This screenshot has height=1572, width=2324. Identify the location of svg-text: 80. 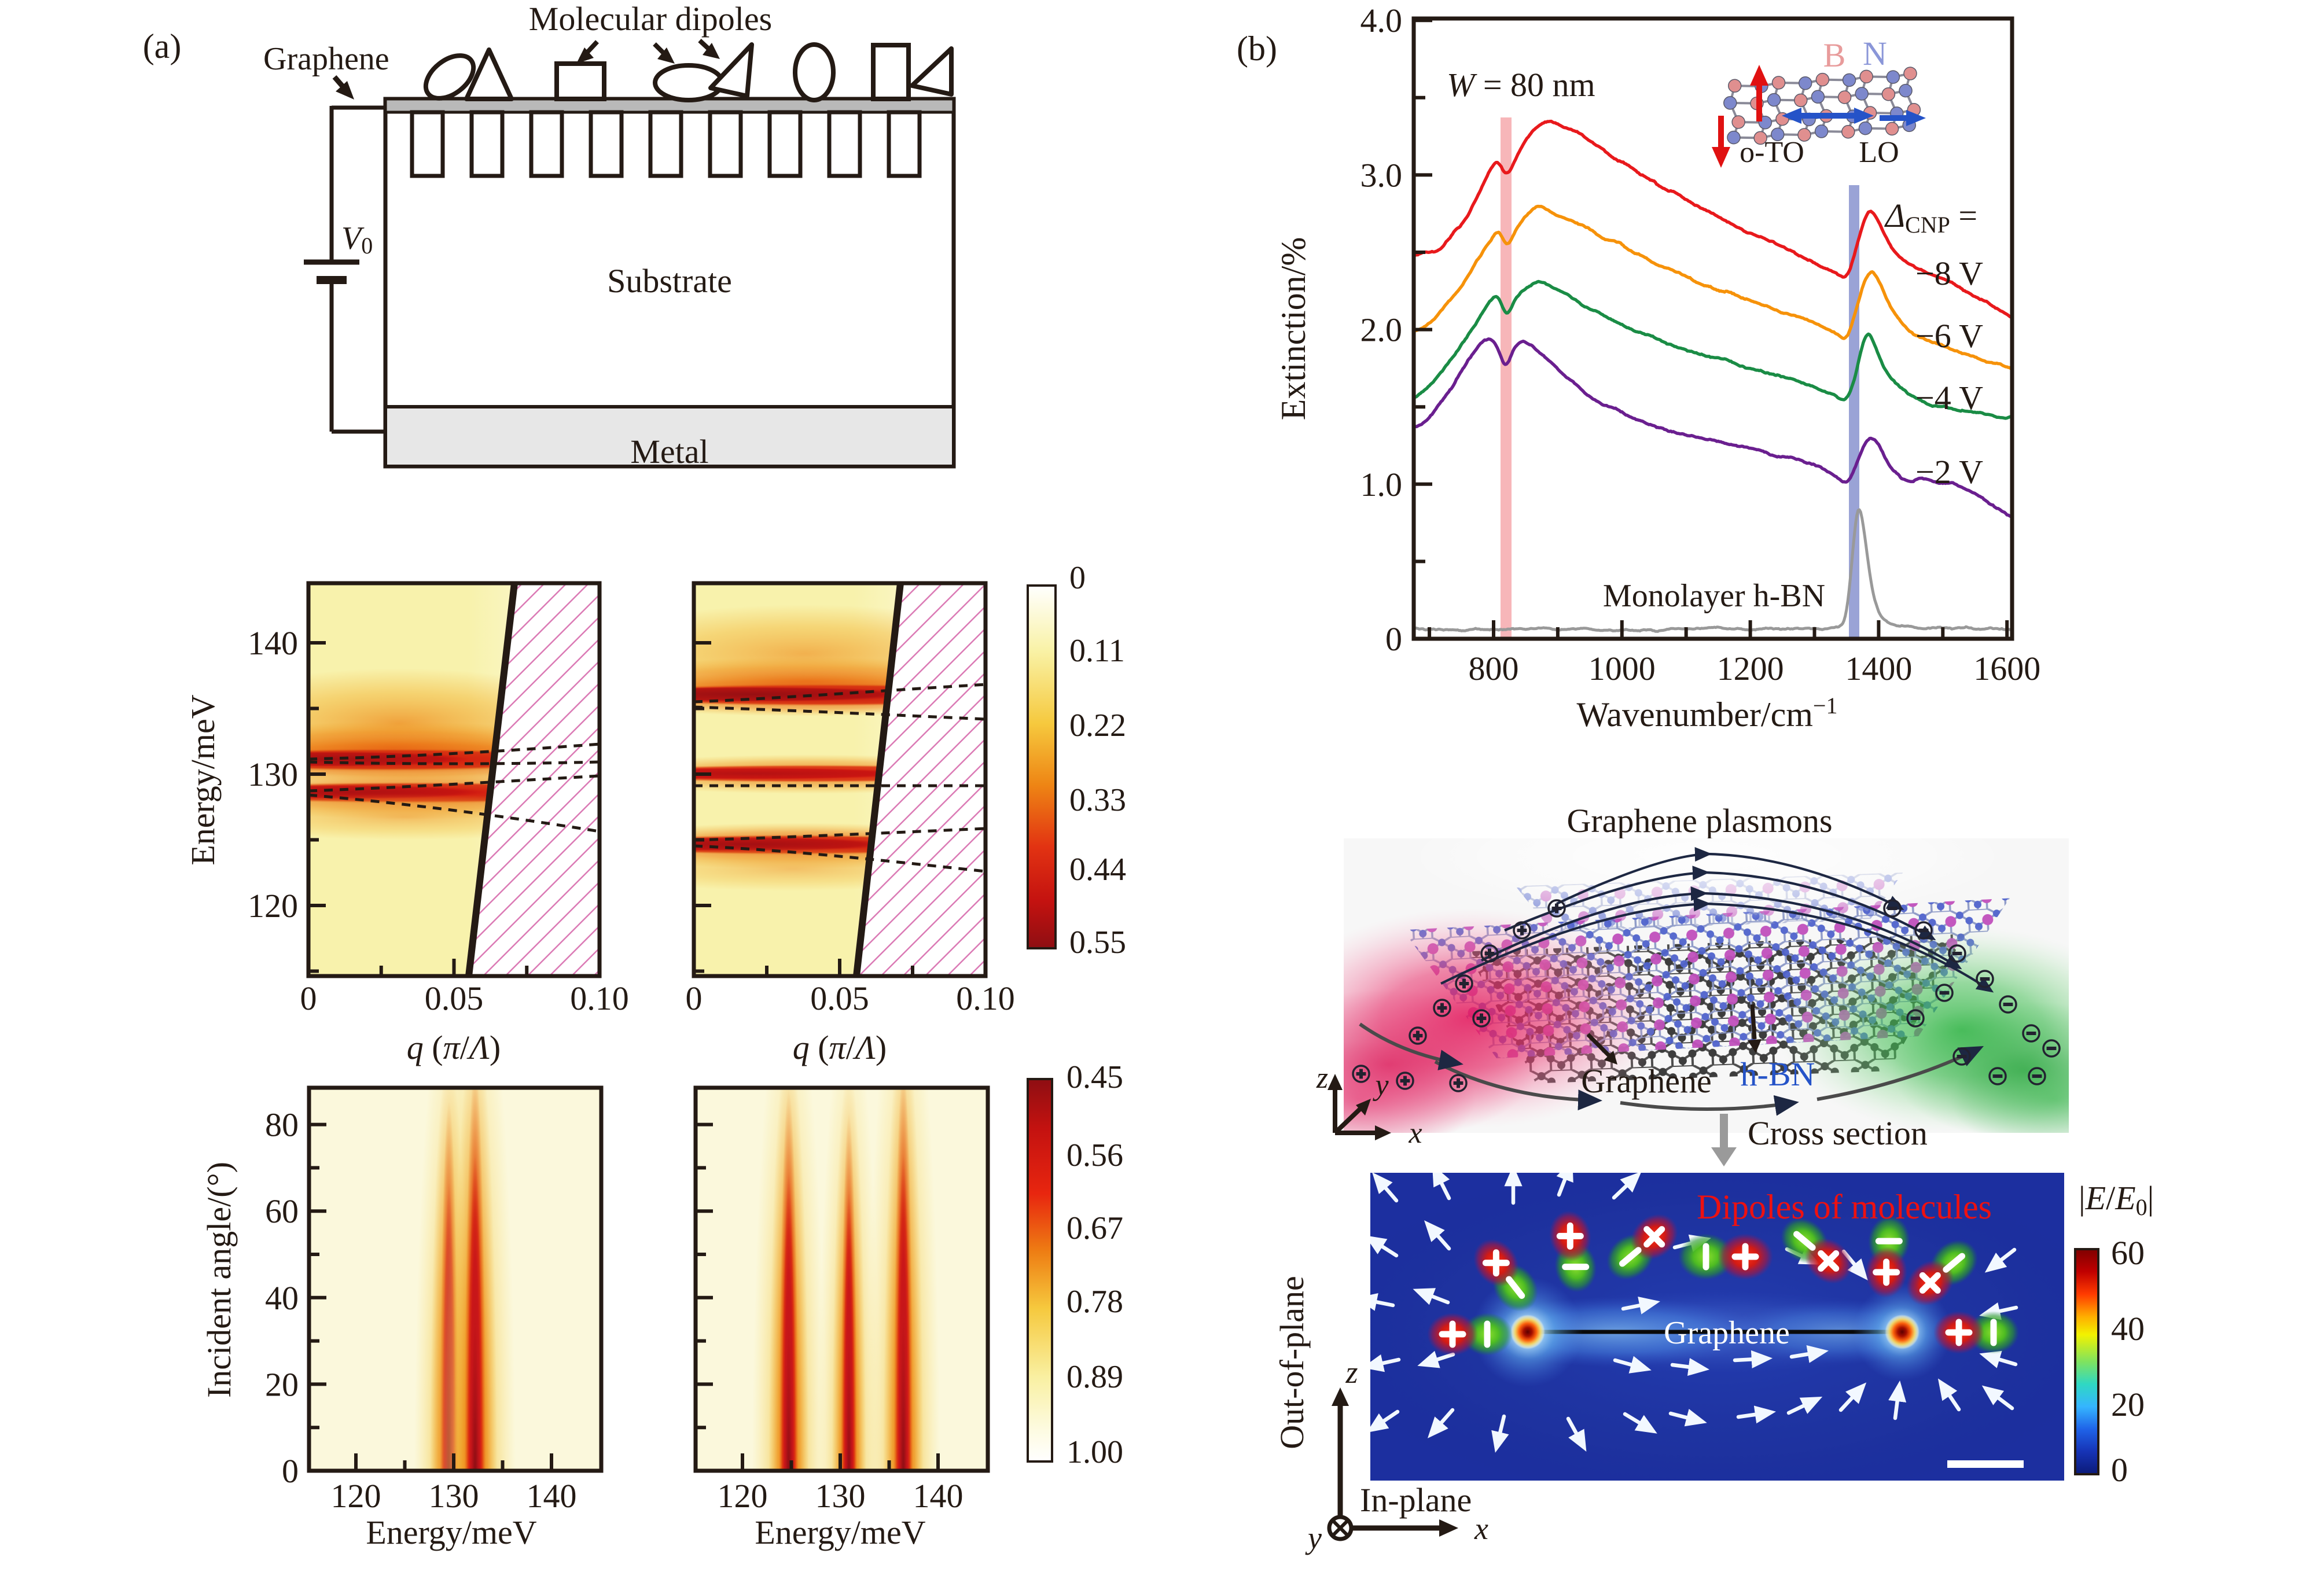
(282, 1125).